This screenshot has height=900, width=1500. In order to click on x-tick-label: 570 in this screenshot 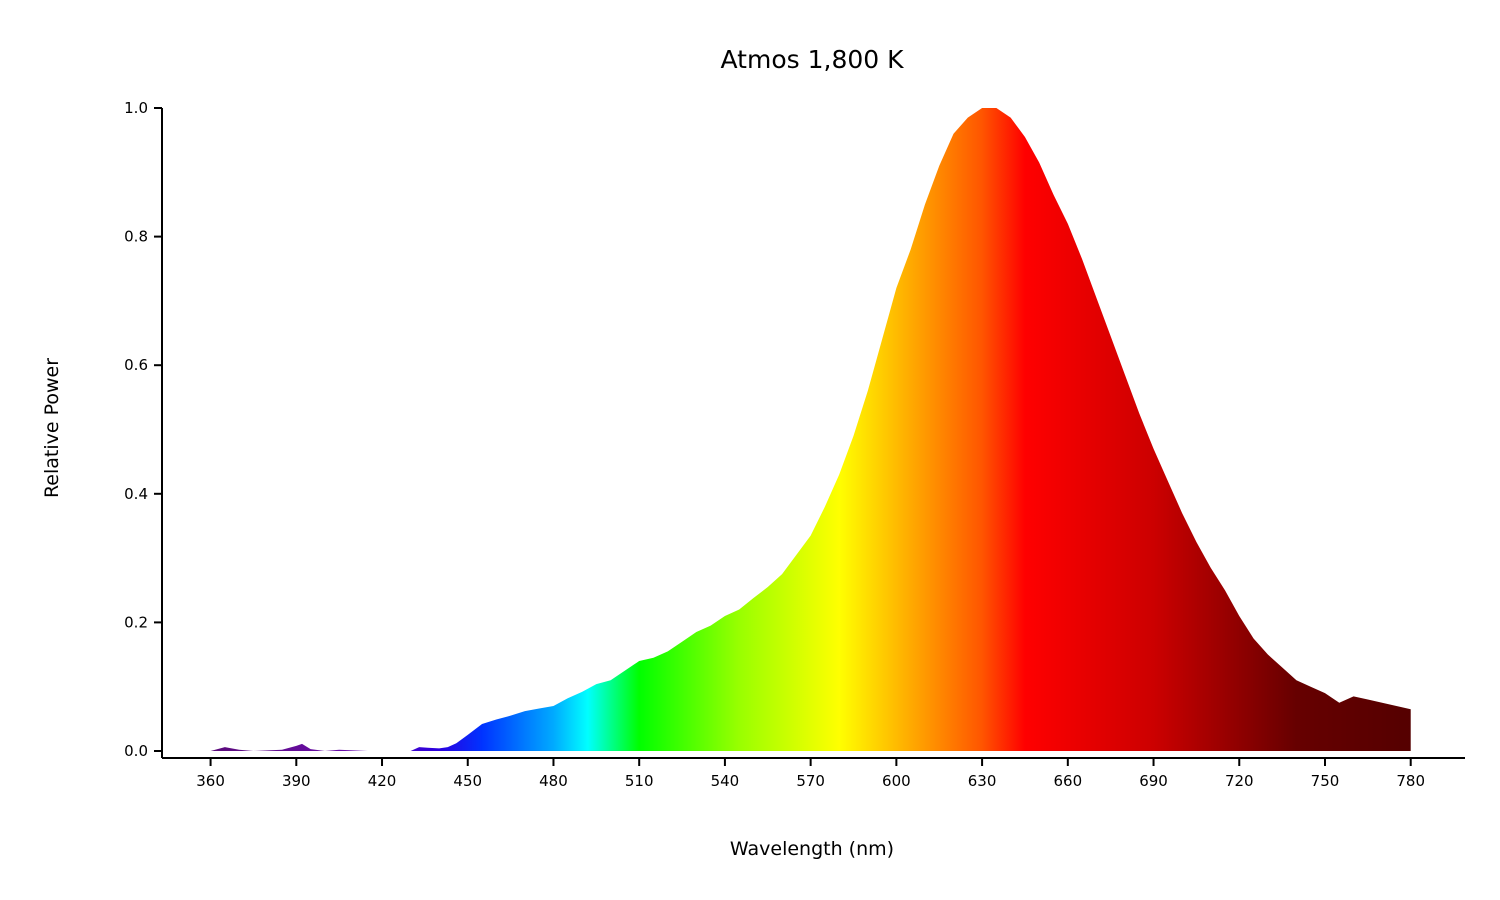, I will do `click(810, 781)`.